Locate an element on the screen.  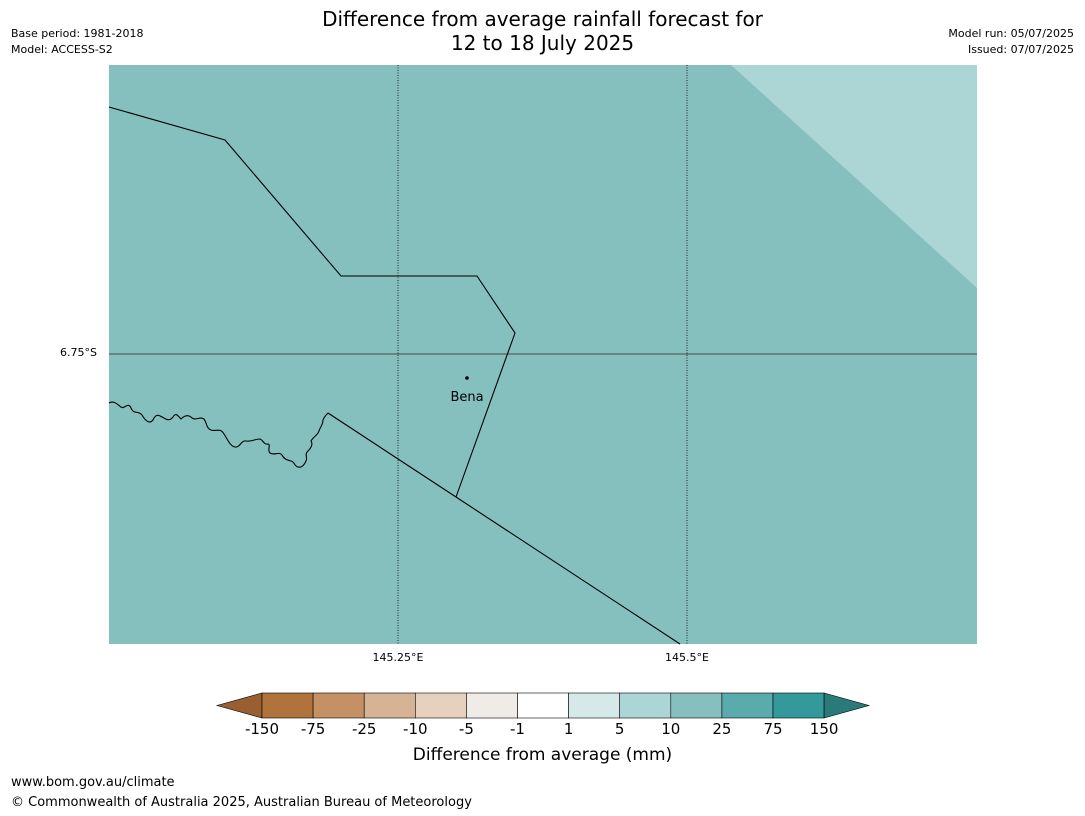
river-boundary is located at coordinates (218, 434).